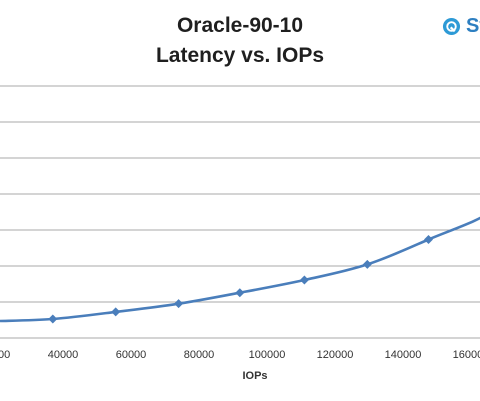  Describe the element at coordinates (335, 355) in the screenshot. I see `x-tick-label: 120000` at that location.